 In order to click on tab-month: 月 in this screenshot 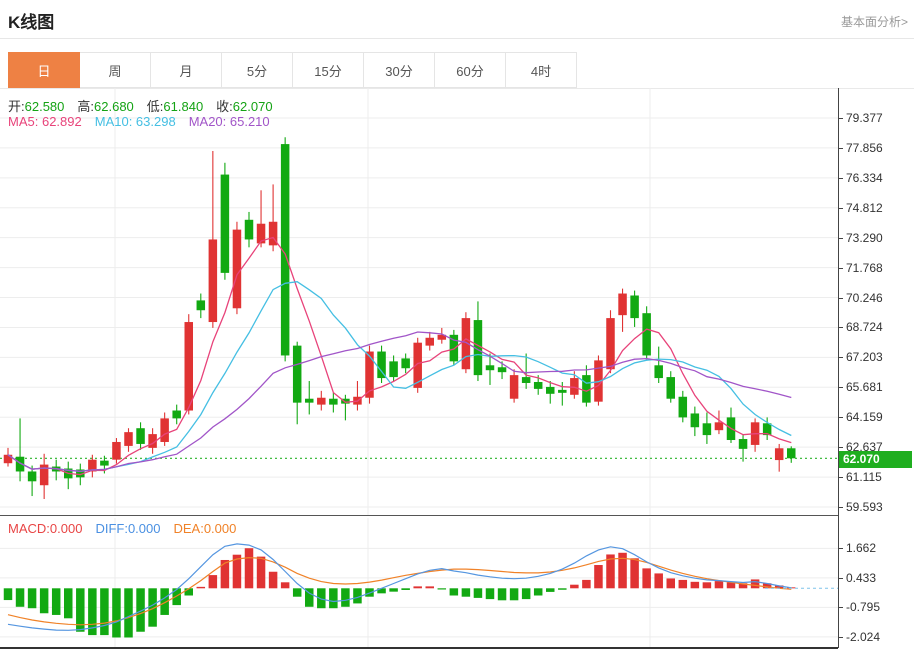, I will do `click(186, 70)`.